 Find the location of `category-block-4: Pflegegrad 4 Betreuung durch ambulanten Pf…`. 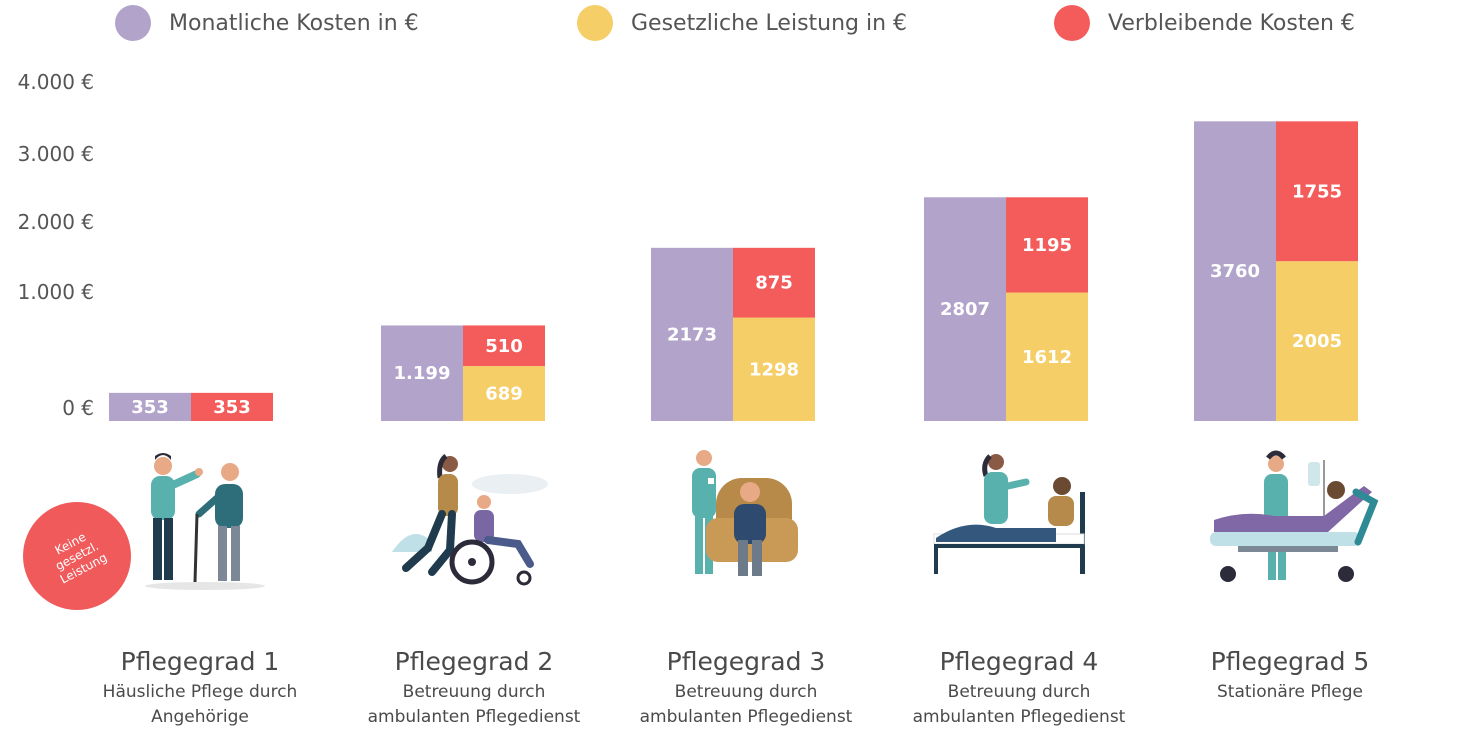

category-block-4: Pflegegrad 4 Betreuung durch ambulanten Pf… is located at coordinates (1019, 687).